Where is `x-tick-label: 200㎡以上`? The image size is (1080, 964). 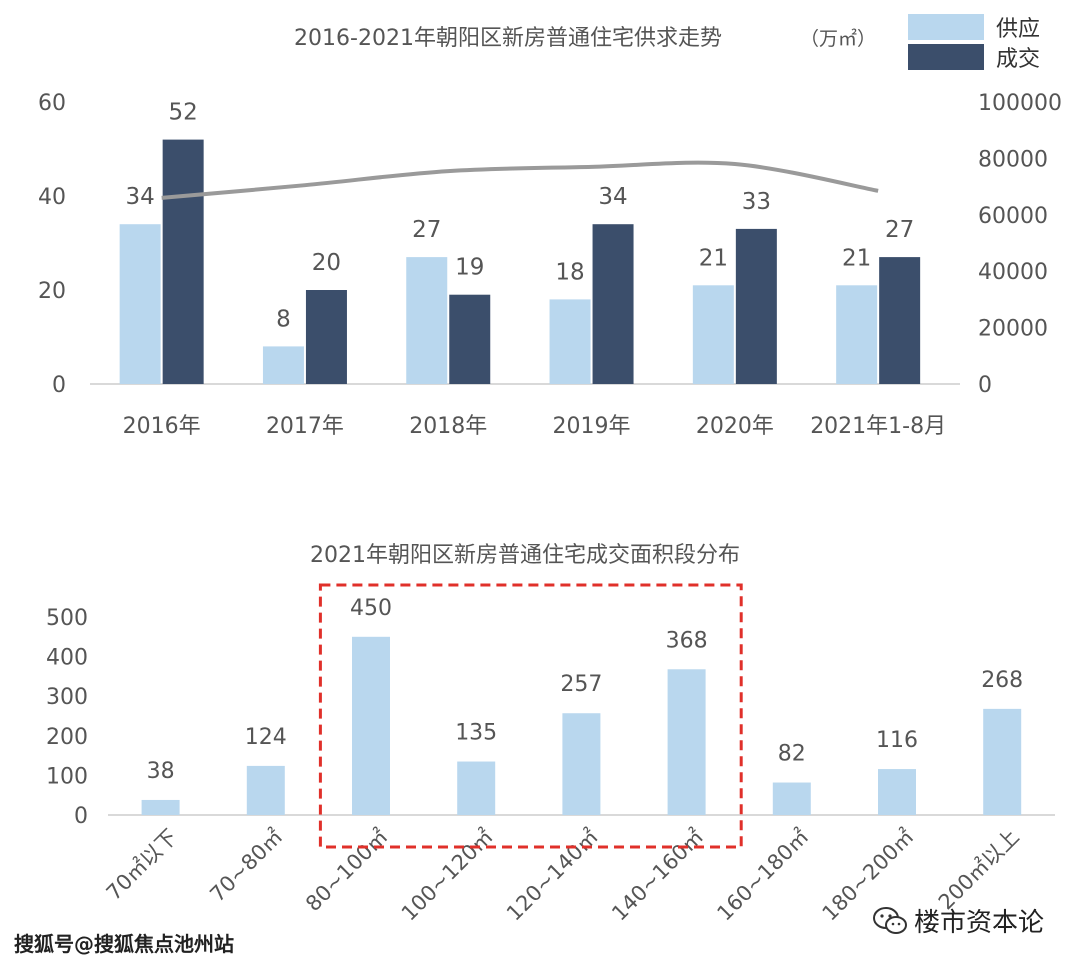
x-tick-label: 200㎡以上 is located at coordinates (979, 870).